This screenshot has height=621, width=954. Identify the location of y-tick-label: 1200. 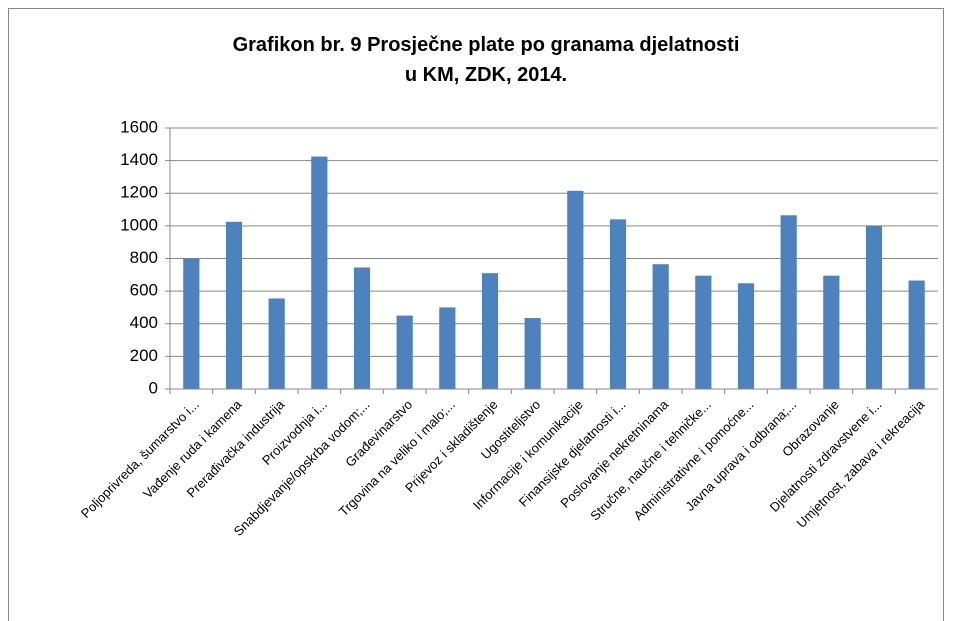
(139, 192).